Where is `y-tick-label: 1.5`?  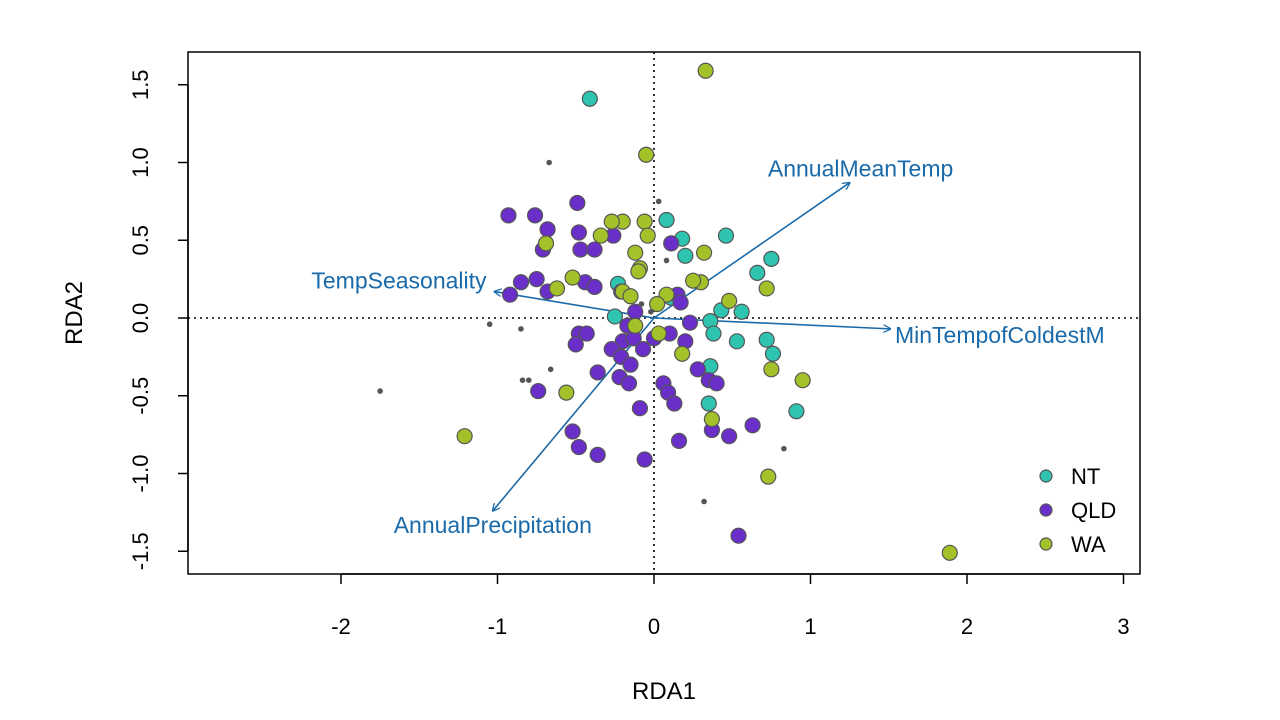 y-tick-label: 1.5 is located at coordinates (140, 84).